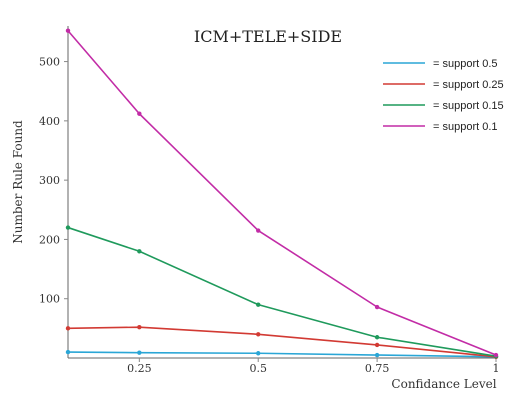  Describe the element at coordinates (49, 62) in the screenshot. I see `y-tick-label: 500` at that location.